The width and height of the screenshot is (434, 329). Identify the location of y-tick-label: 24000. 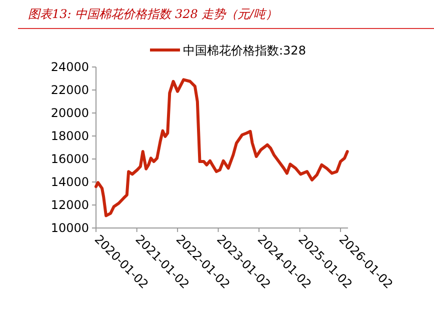
(69, 67).